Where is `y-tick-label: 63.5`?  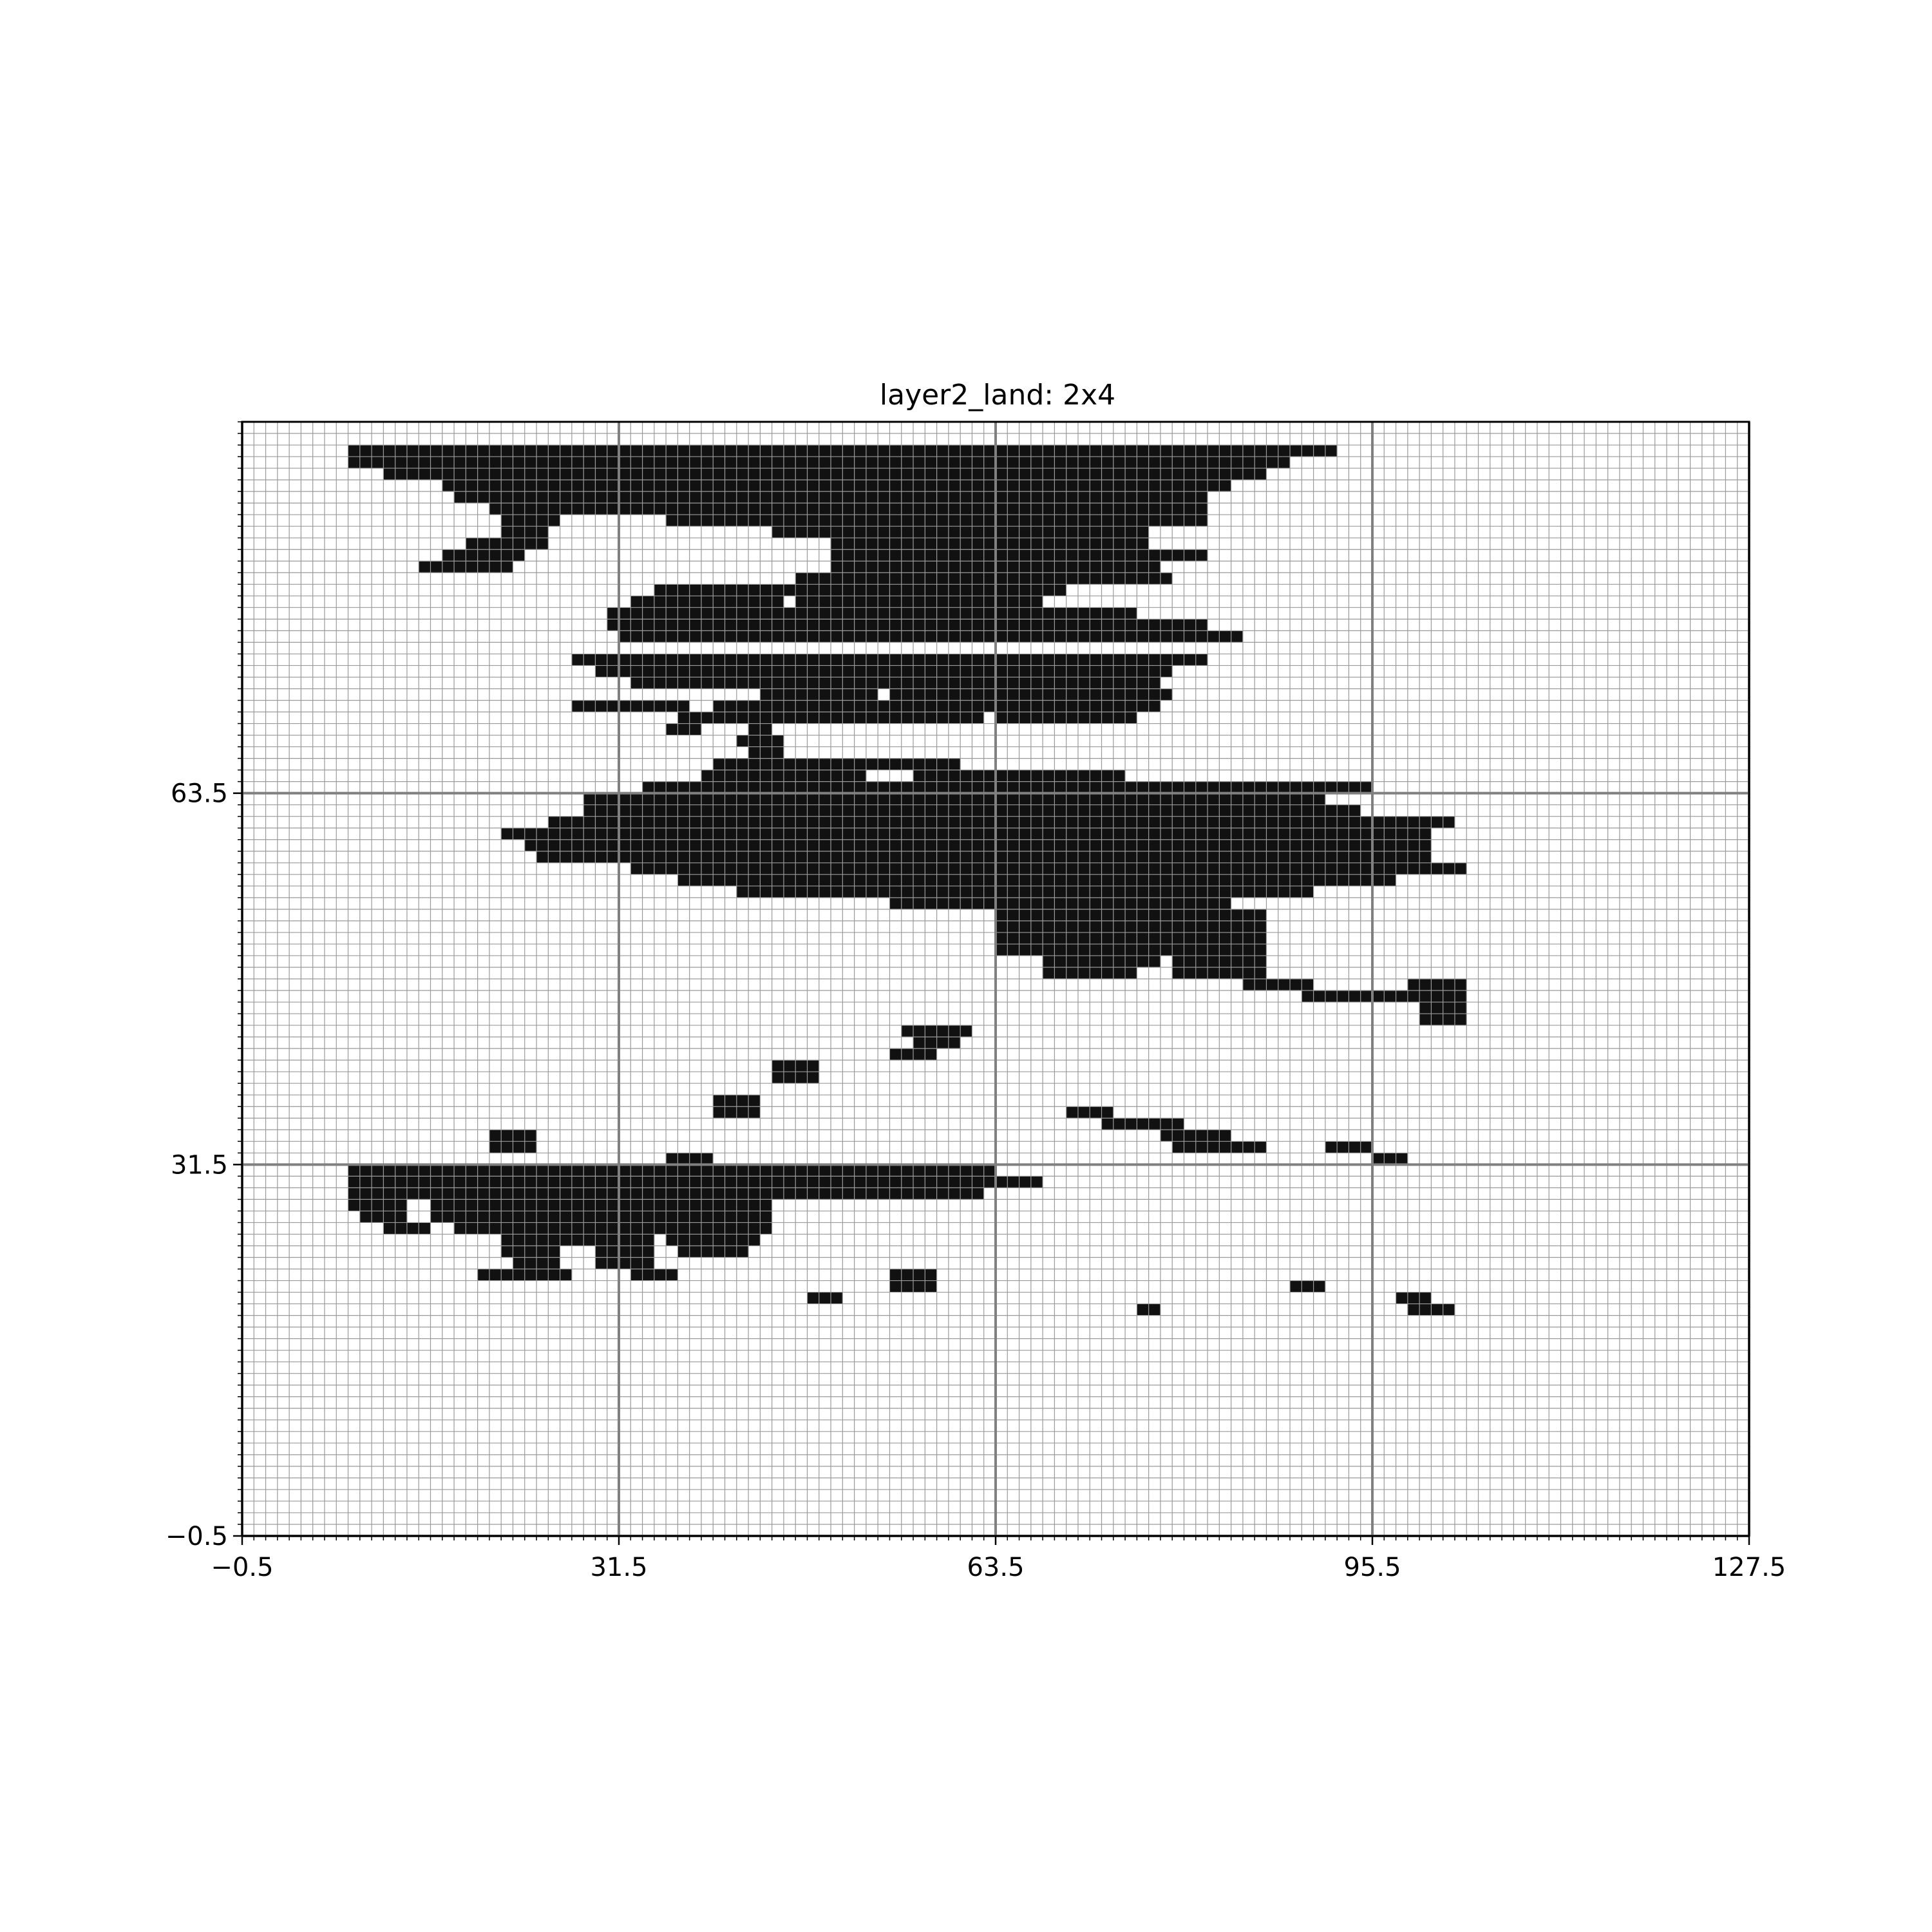
y-tick-label: 63.5 is located at coordinates (199, 794).